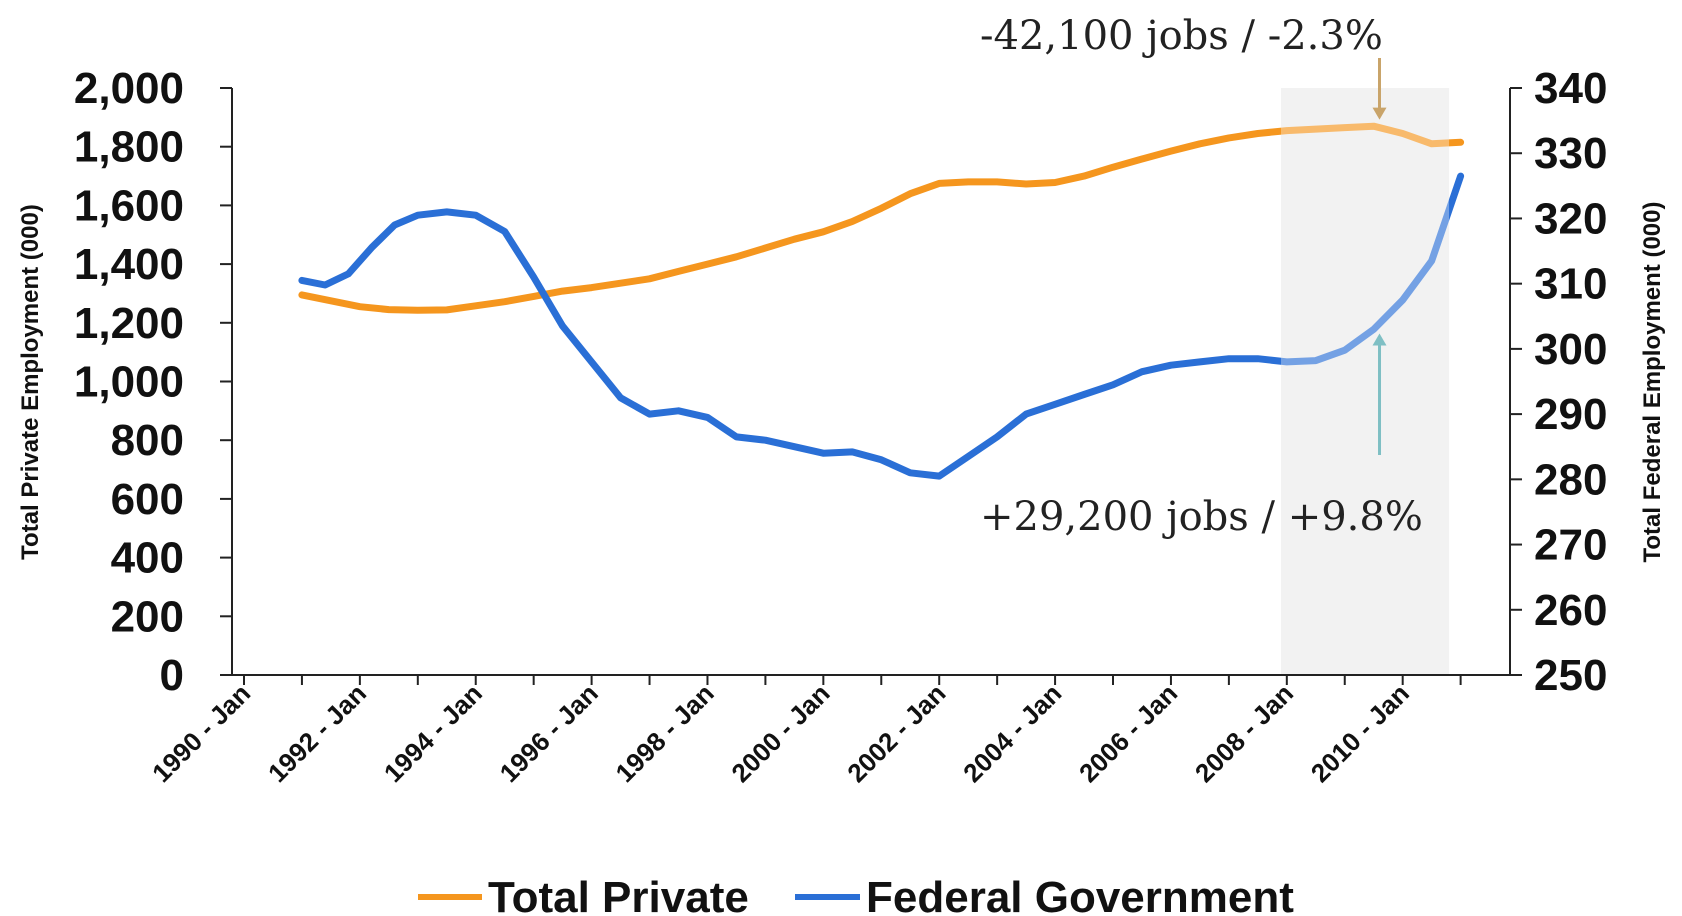 This screenshot has width=1682, height=916. Describe the element at coordinates (1570, 675) in the screenshot. I see `right-y-tick-label: 250` at that location.